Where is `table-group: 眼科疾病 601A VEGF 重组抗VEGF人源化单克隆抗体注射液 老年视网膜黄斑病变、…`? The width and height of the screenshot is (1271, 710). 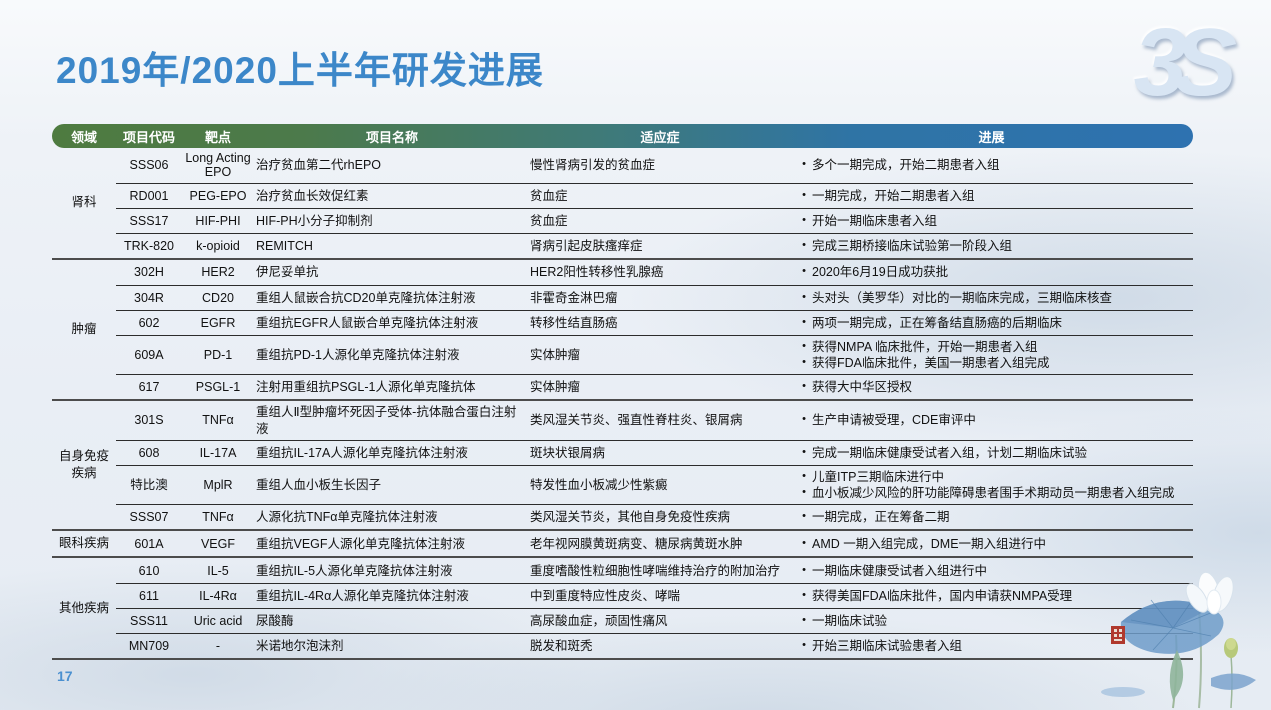 table-group: 眼科疾病 601A VEGF 重组抗VEGF人源化单克隆抗体注射液 老年视网膜黄斑病变、… is located at coordinates (622, 542).